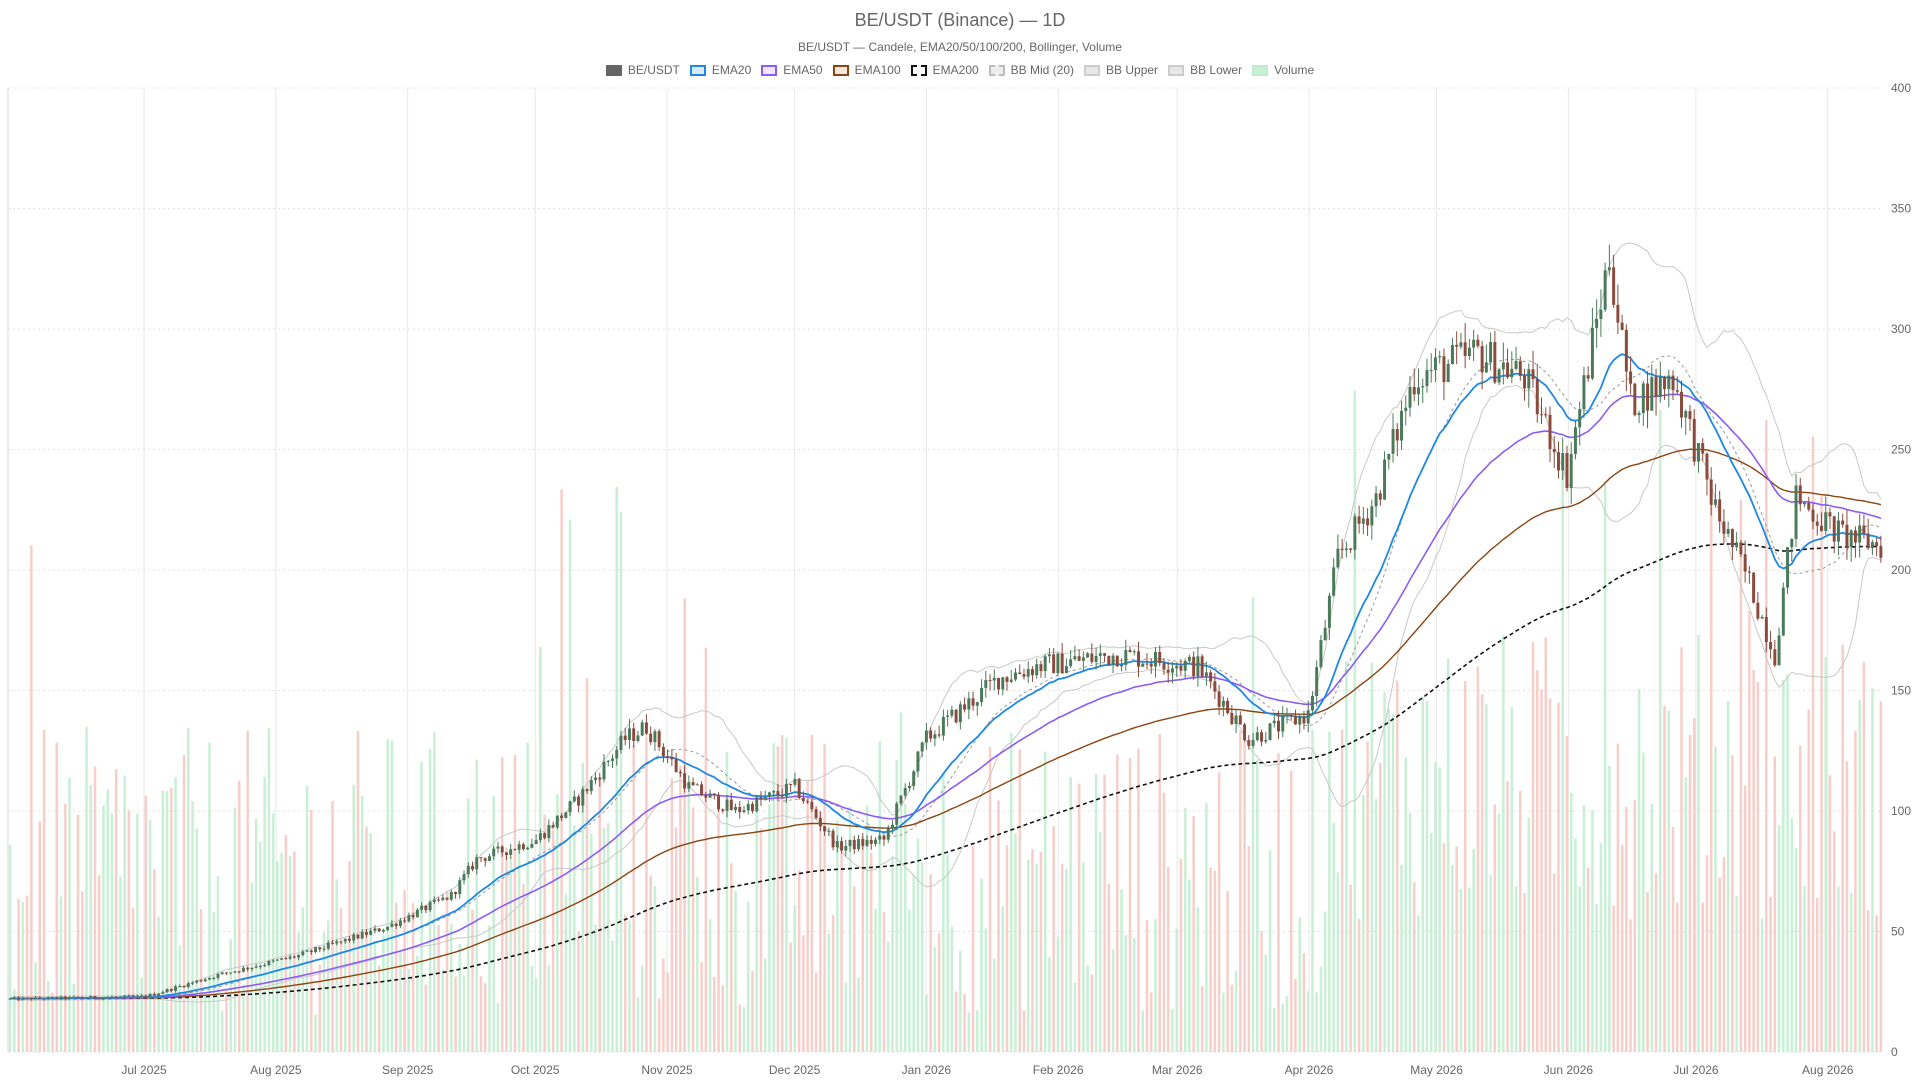 The width and height of the screenshot is (1920, 1080). I want to click on legend-label: EMA20, so click(731, 70).